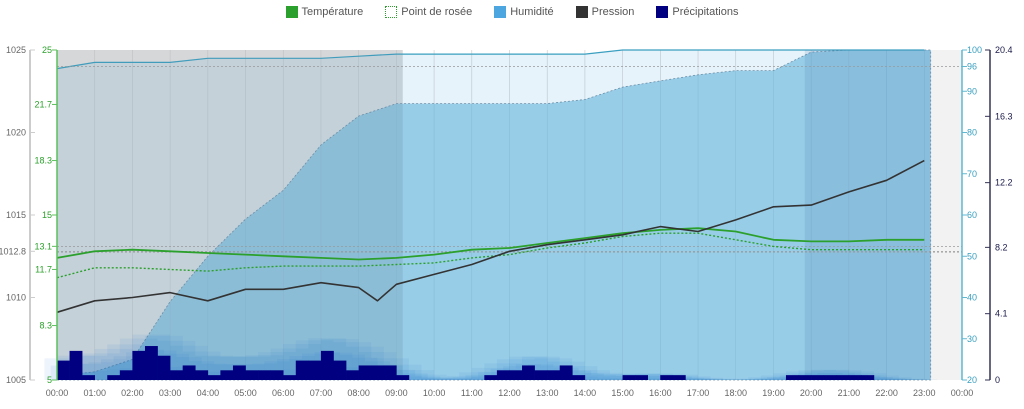 The image size is (1024, 409). Describe the element at coordinates (705, 12) in the screenshot. I see `legend-label: Précipitations` at that location.